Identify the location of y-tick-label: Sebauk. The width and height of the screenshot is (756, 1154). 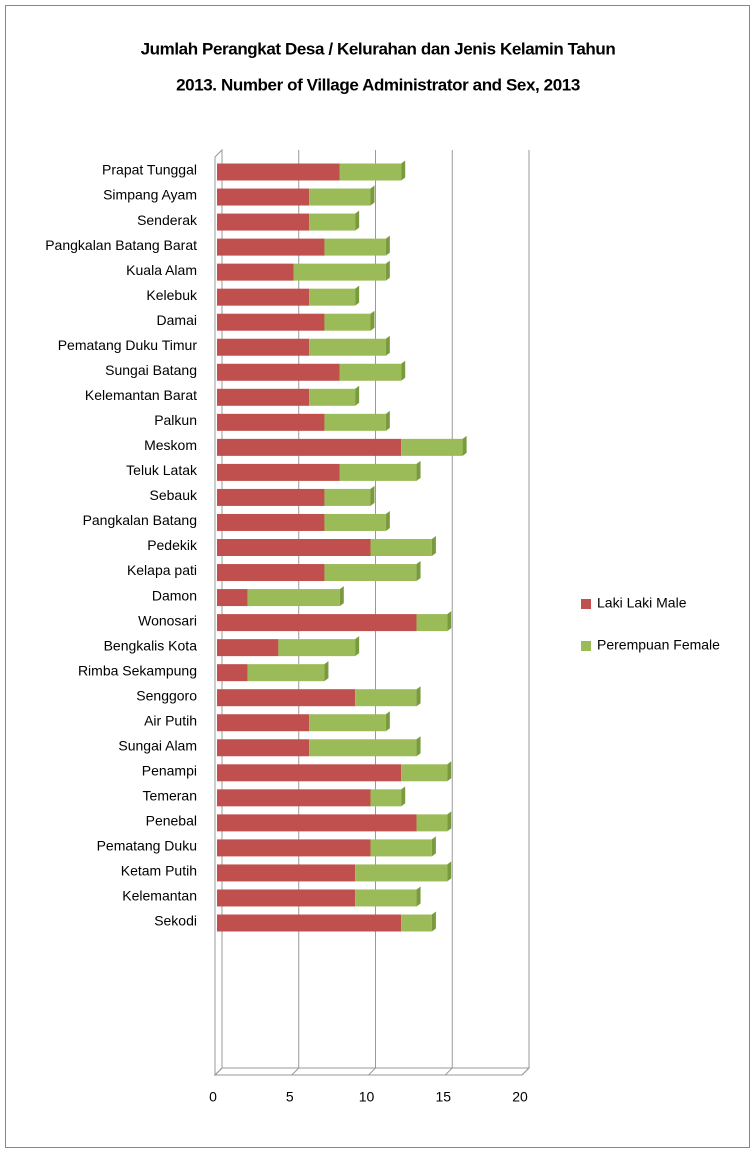
(174, 495).